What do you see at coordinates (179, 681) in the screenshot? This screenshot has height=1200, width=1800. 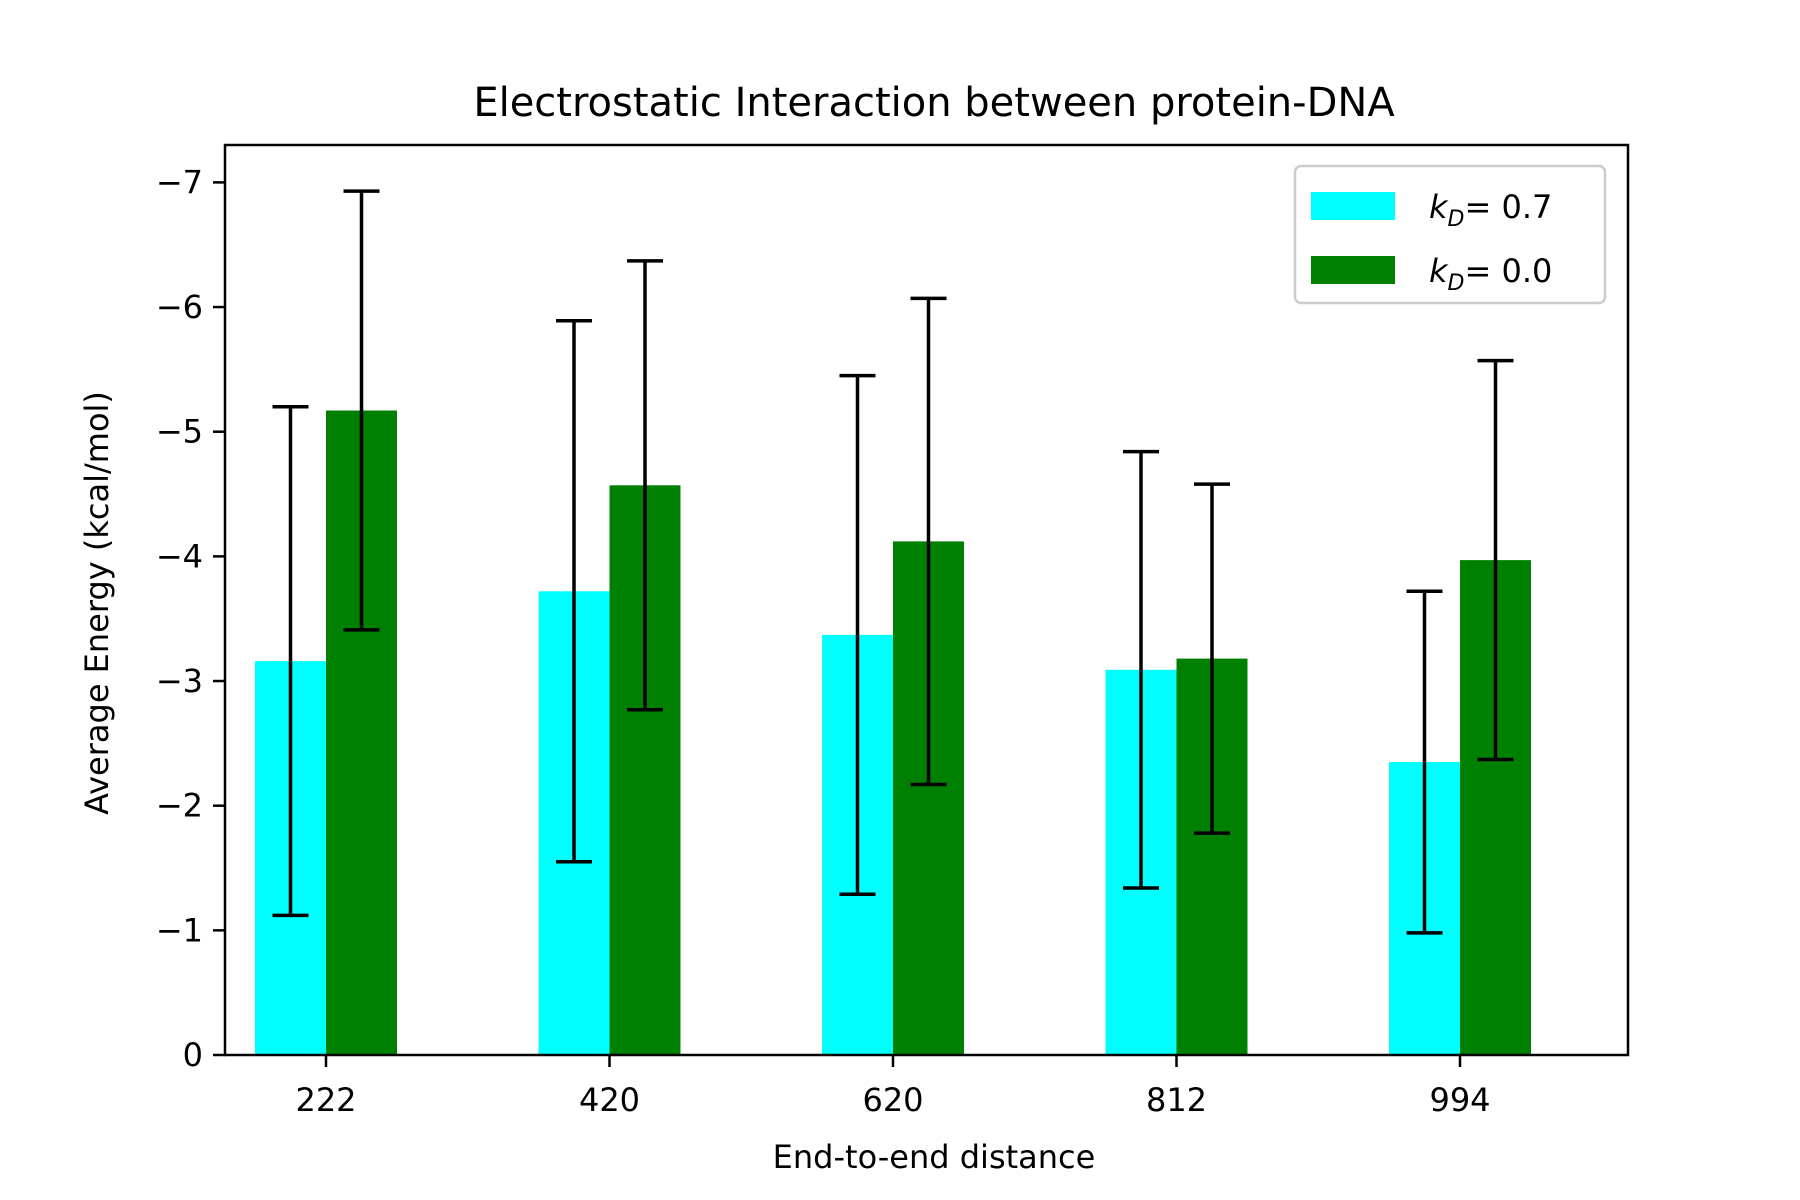 I see `y-tick-label: −3` at bounding box center [179, 681].